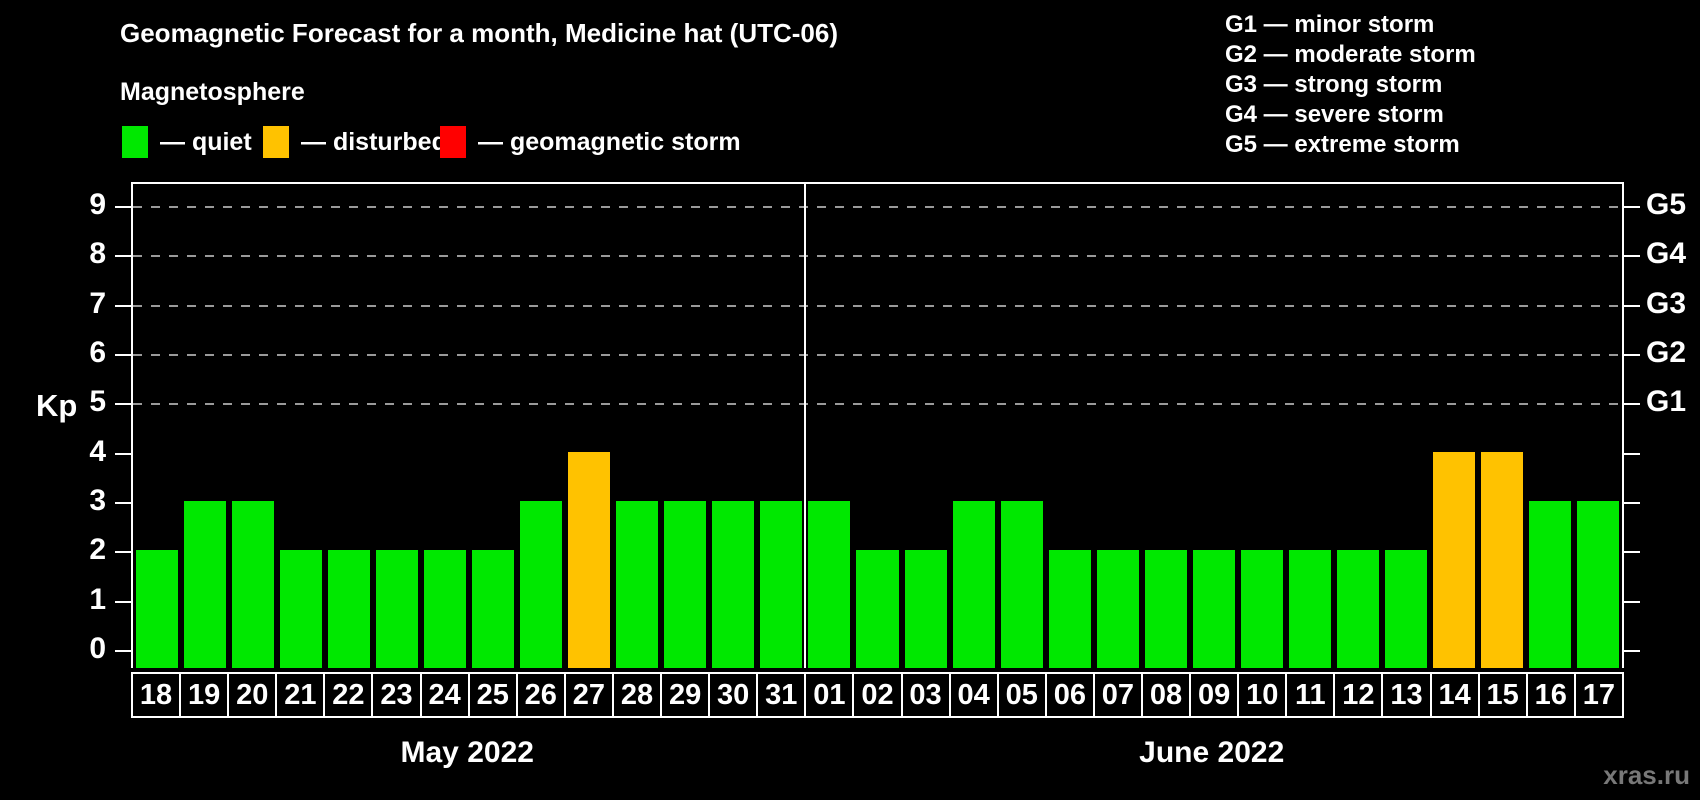  Describe the element at coordinates (97, 451) in the screenshot. I see `y-tick-label: 4` at that location.